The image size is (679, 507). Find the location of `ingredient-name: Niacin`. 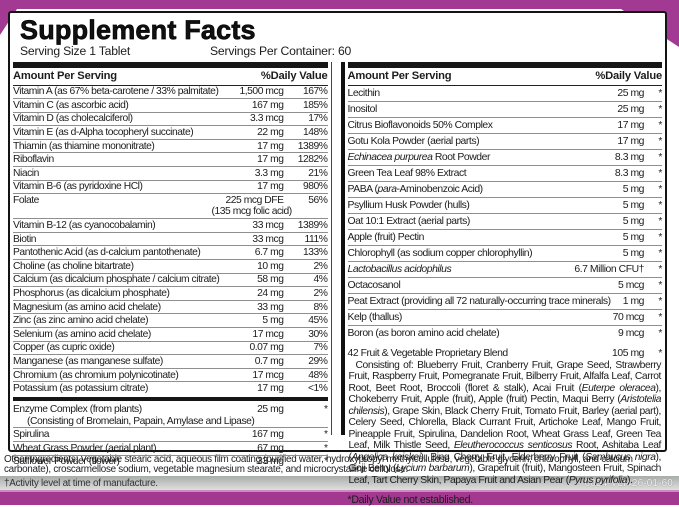

ingredient-name: Niacin is located at coordinates (26, 173).